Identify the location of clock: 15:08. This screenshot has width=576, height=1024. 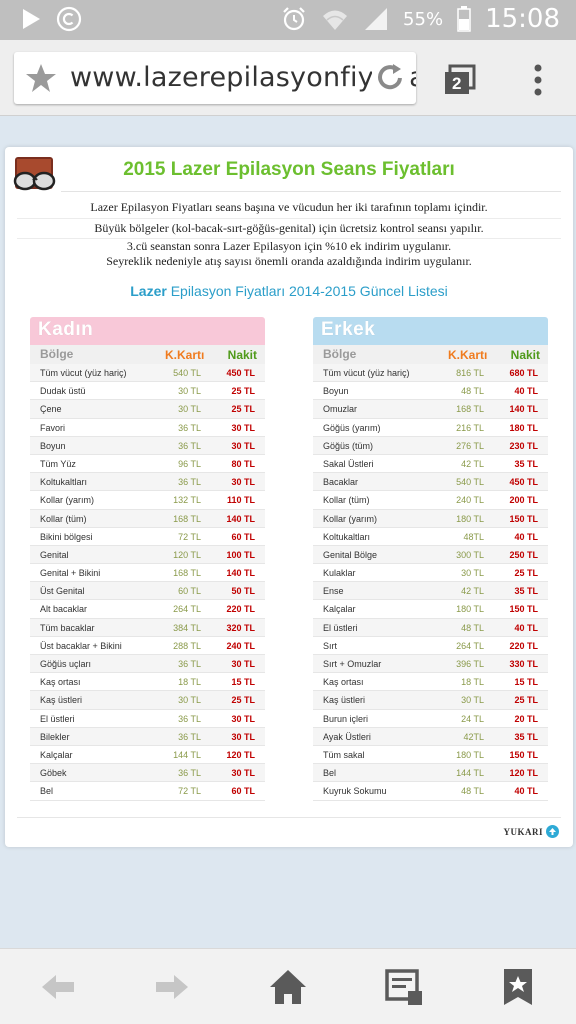
(522, 19).